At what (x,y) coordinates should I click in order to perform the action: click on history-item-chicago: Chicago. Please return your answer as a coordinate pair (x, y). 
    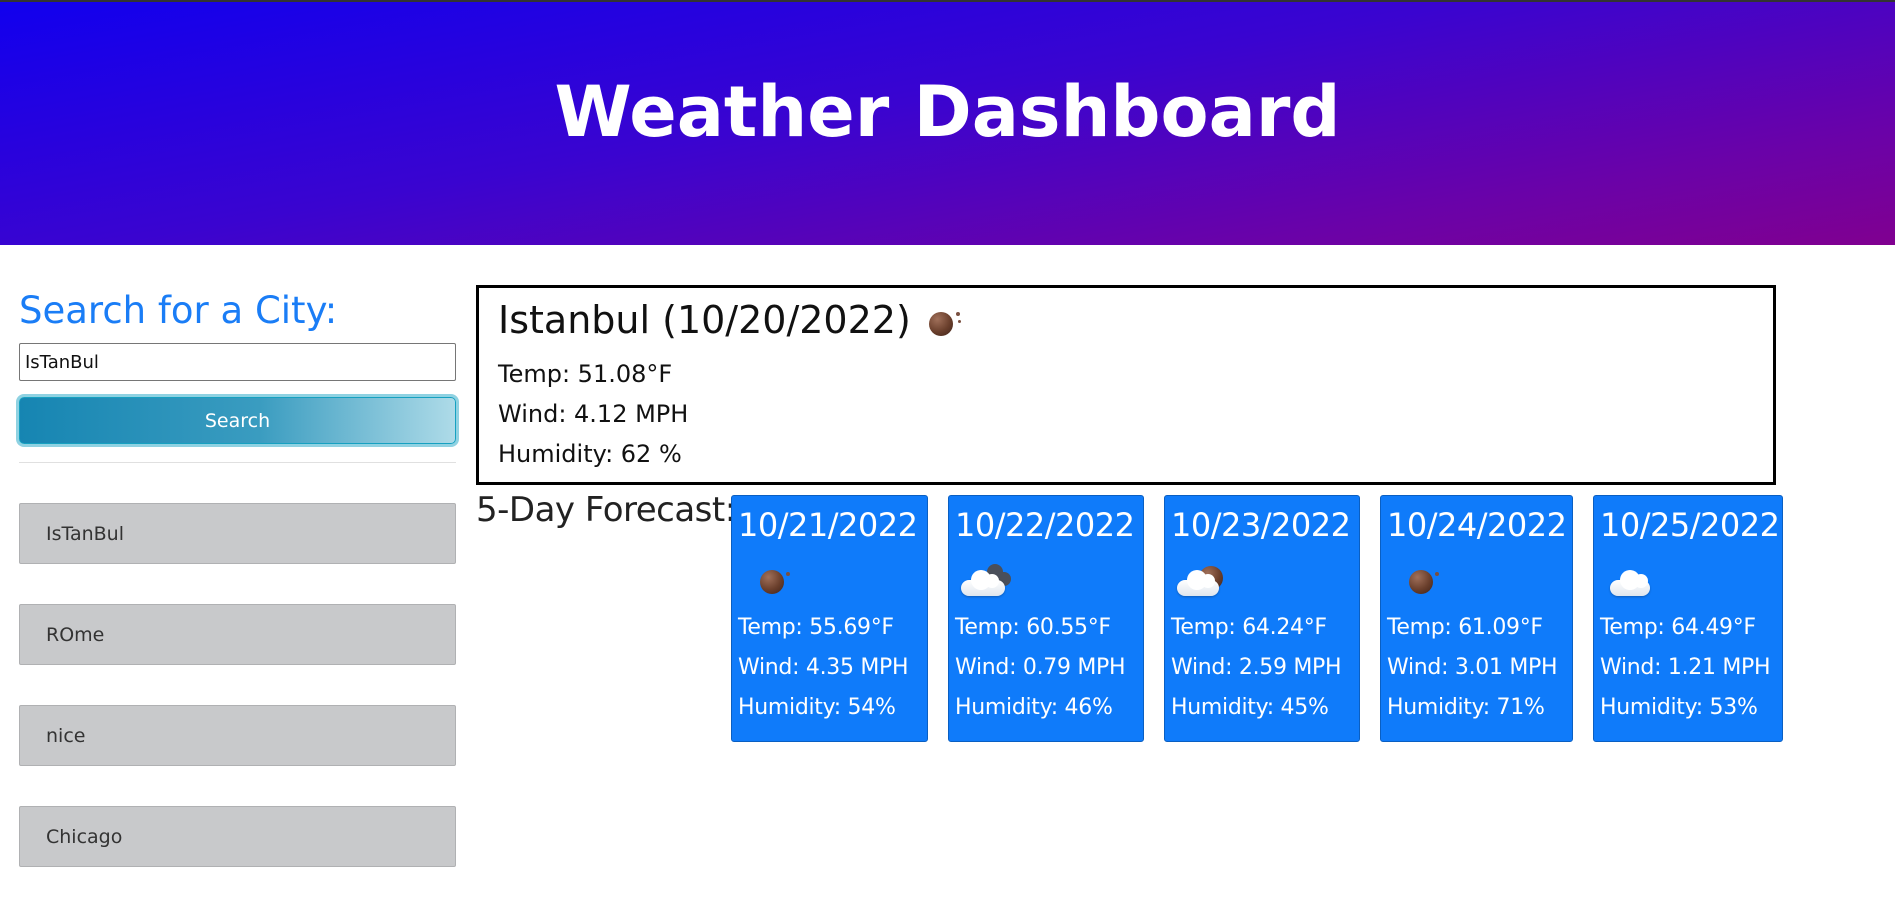
    Looking at the image, I should click on (237, 836).